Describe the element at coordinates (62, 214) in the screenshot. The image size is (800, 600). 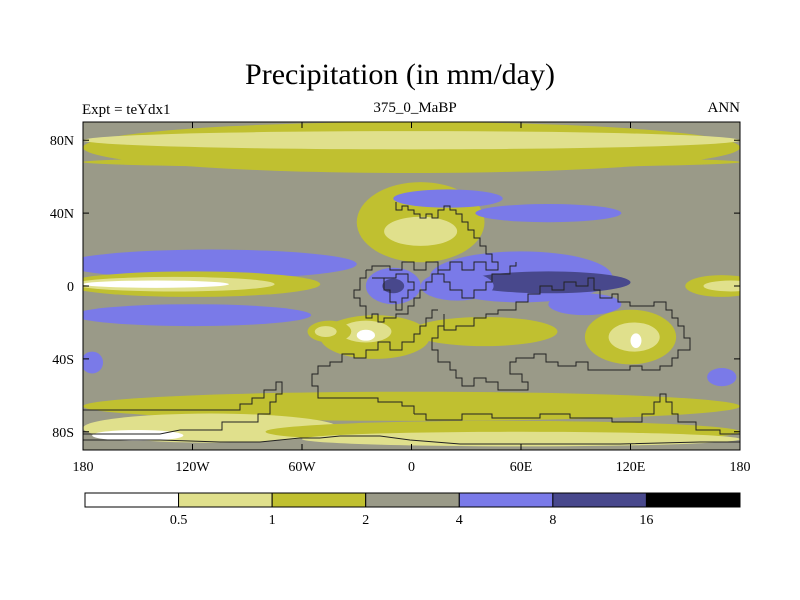
I see `y-tick-label: 40N` at that location.